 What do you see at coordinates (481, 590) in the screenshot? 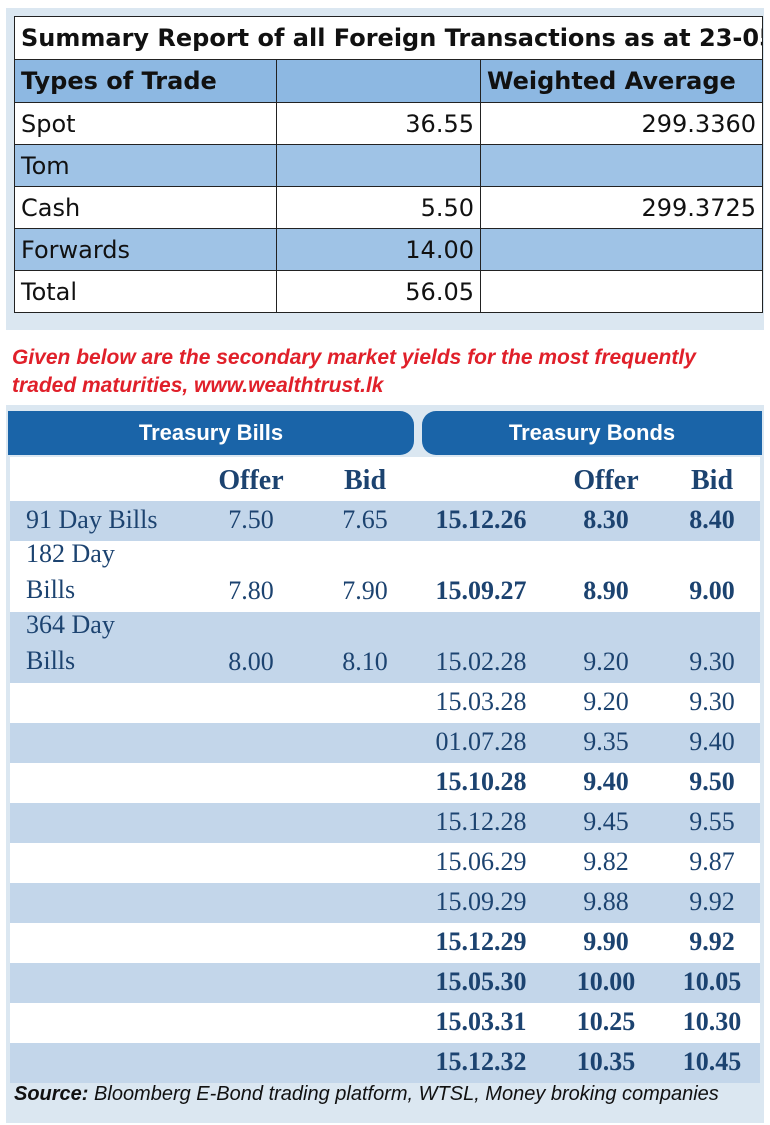
I see `bond-maturity: 15.09.27` at bounding box center [481, 590].